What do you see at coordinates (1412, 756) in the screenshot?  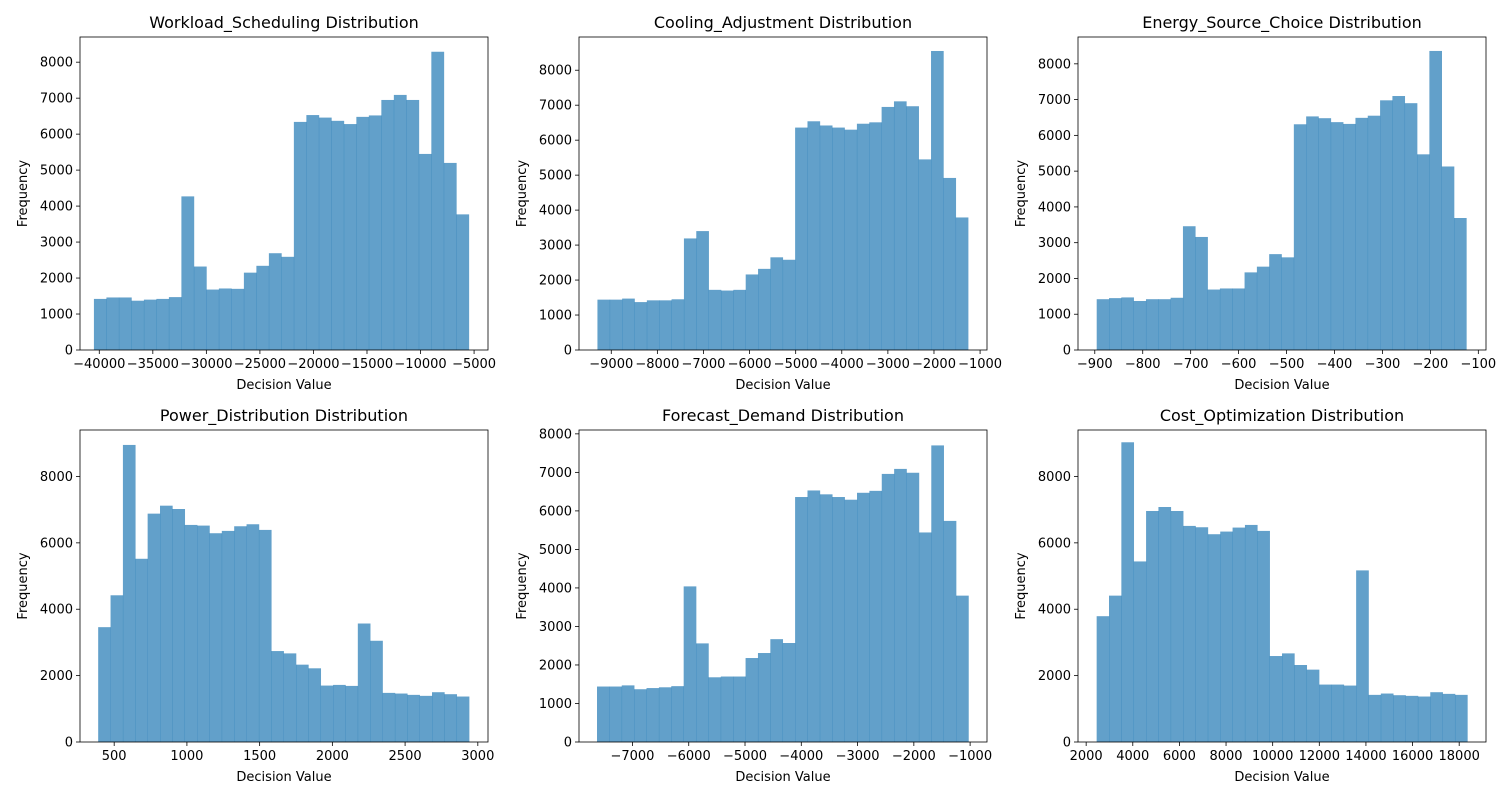 I see `x-tick-label: 16000` at bounding box center [1412, 756].